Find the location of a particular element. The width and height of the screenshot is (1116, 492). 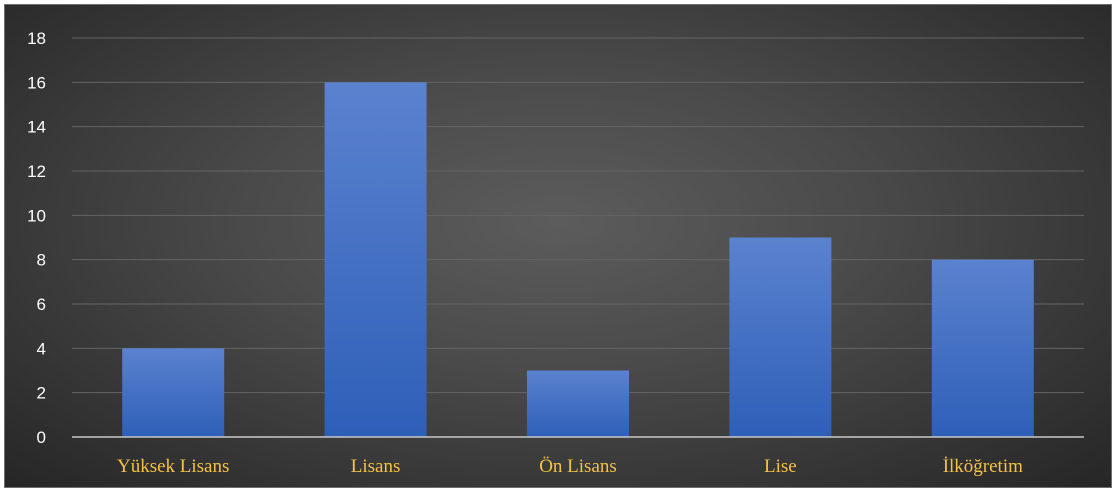

y-tick-label: 12 is located at coordinates (36, 171).